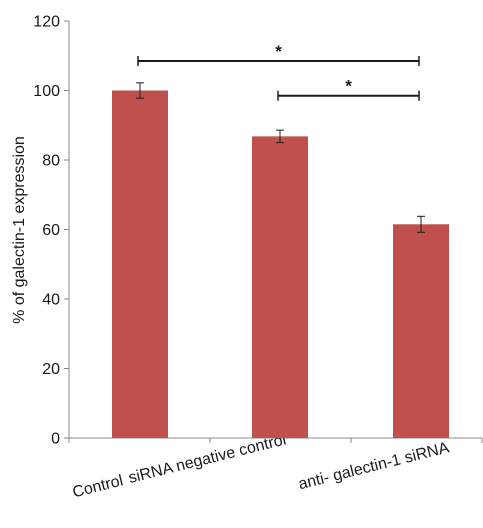  I want to click on x-tick-label: siRNA negative control, so click(207, 459).